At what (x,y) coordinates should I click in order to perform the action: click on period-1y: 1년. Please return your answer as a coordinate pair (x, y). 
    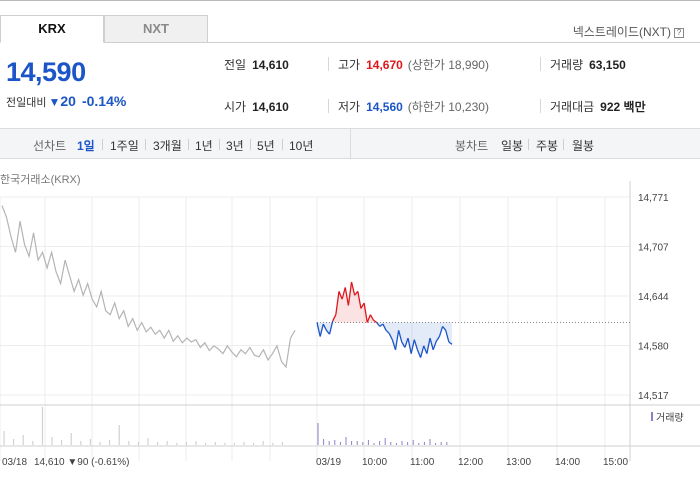
    Looking at the image, I should click on (204, 146).